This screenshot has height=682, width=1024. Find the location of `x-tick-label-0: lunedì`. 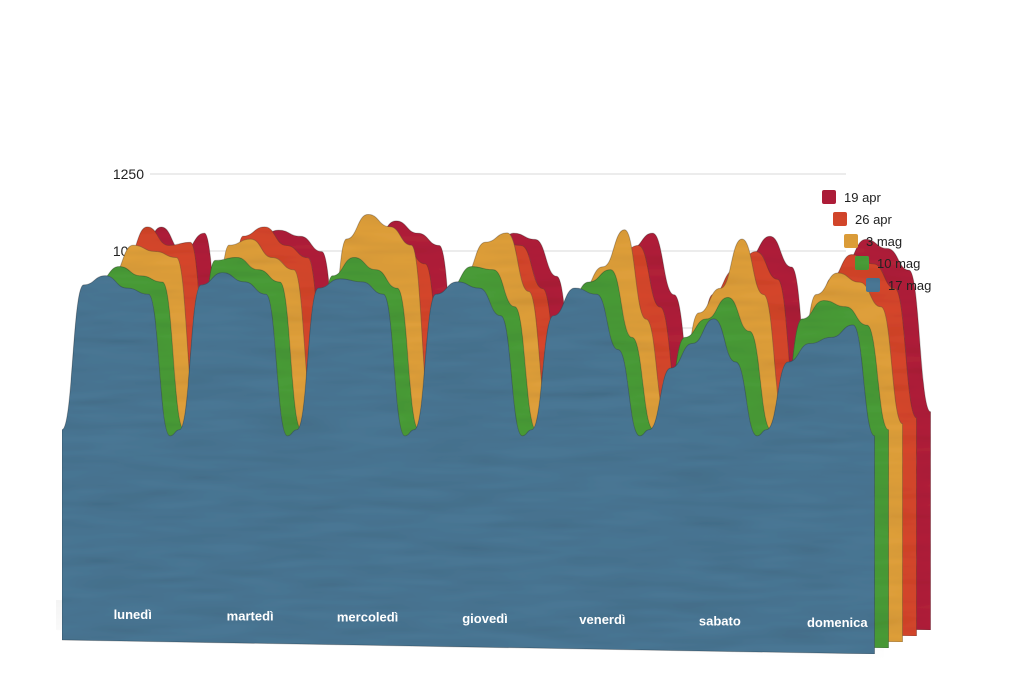

x-tick-label-0: lunedì is located at coordinates (133, 614).